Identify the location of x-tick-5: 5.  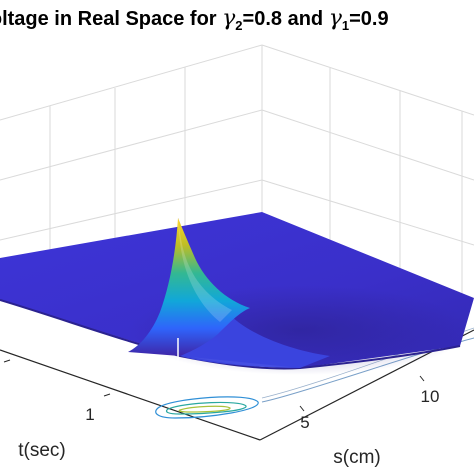
(304, 422).